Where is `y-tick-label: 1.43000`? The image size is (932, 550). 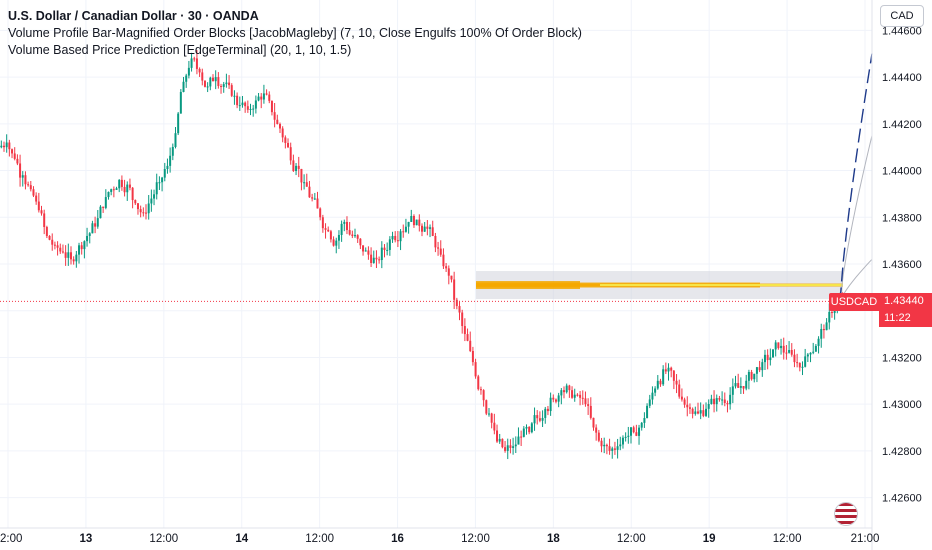 y-tick-label: 1.43000 is located at coordinates (902, 405).